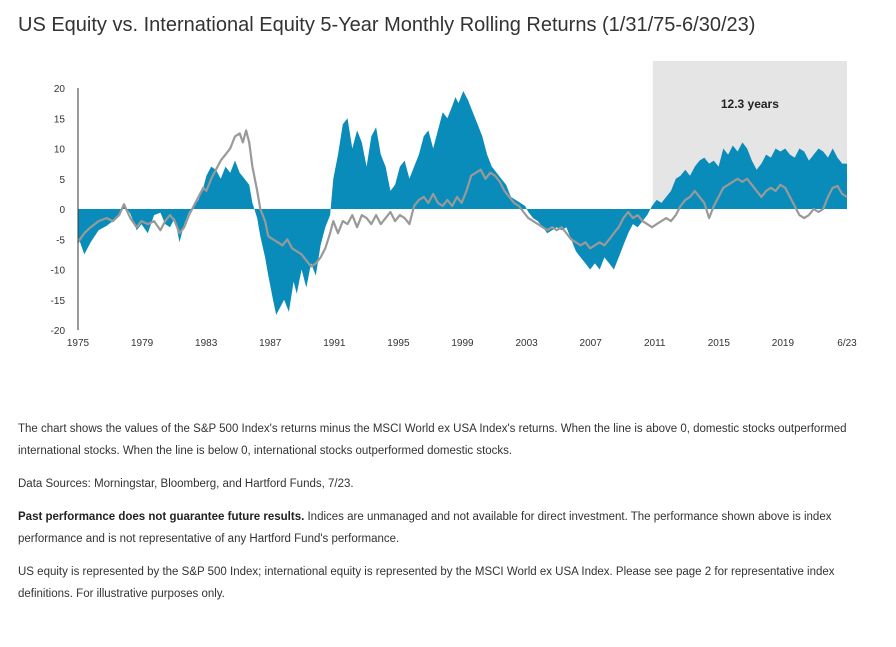 Image resolution: width=896 pixels, height=647 pixels. Describe the element at coordinates (78, 343) in the screenshot. I see `x-tick-label: 1975` at that location.